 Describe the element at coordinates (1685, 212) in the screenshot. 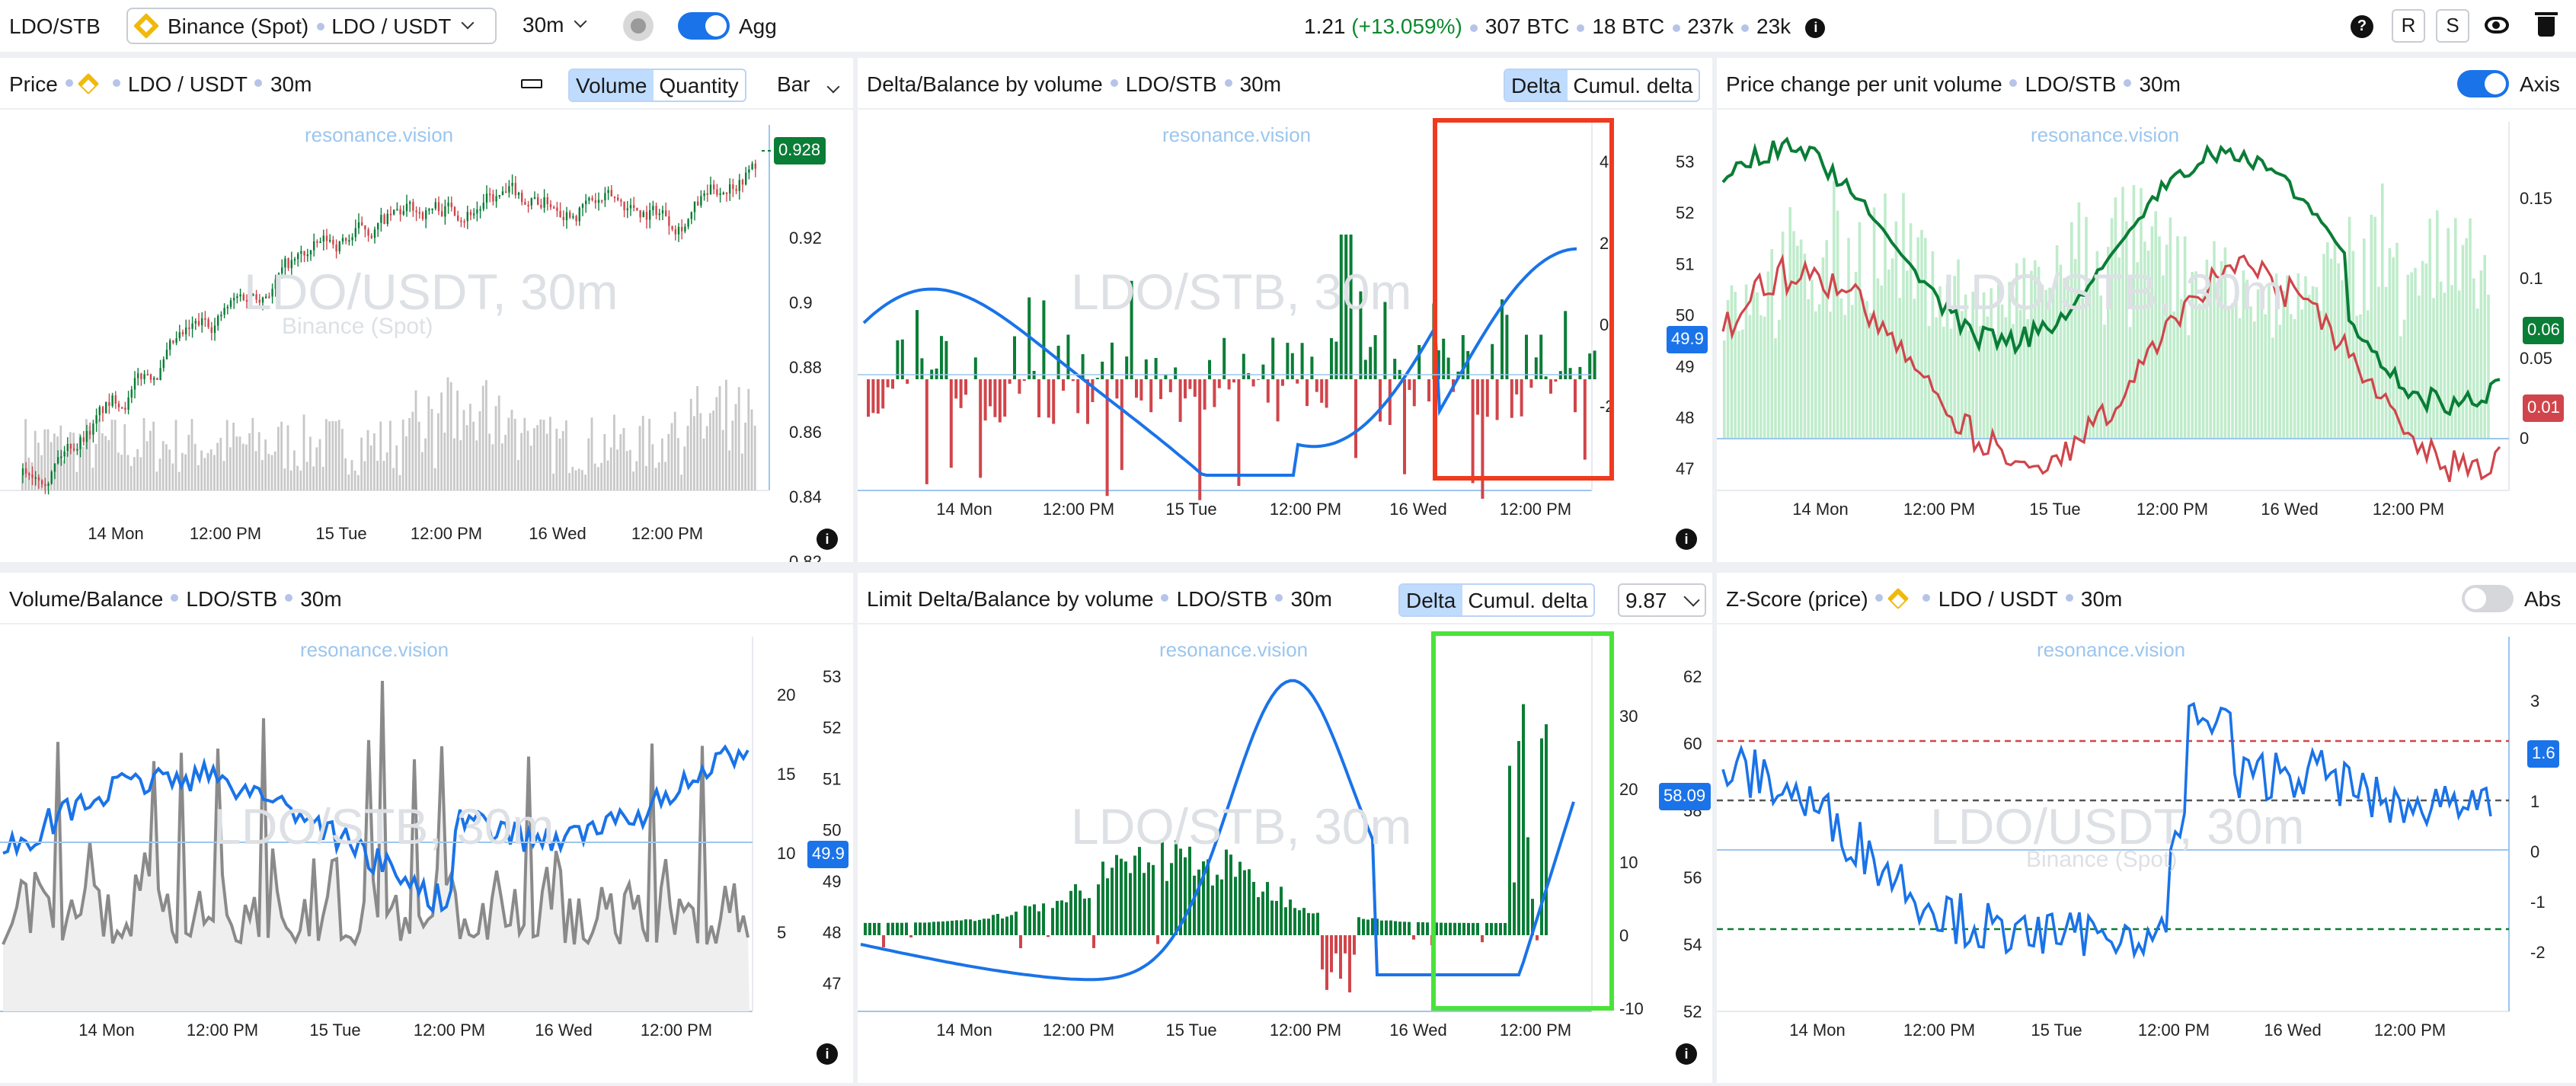

I see `y-right-tick: 52` at that location.